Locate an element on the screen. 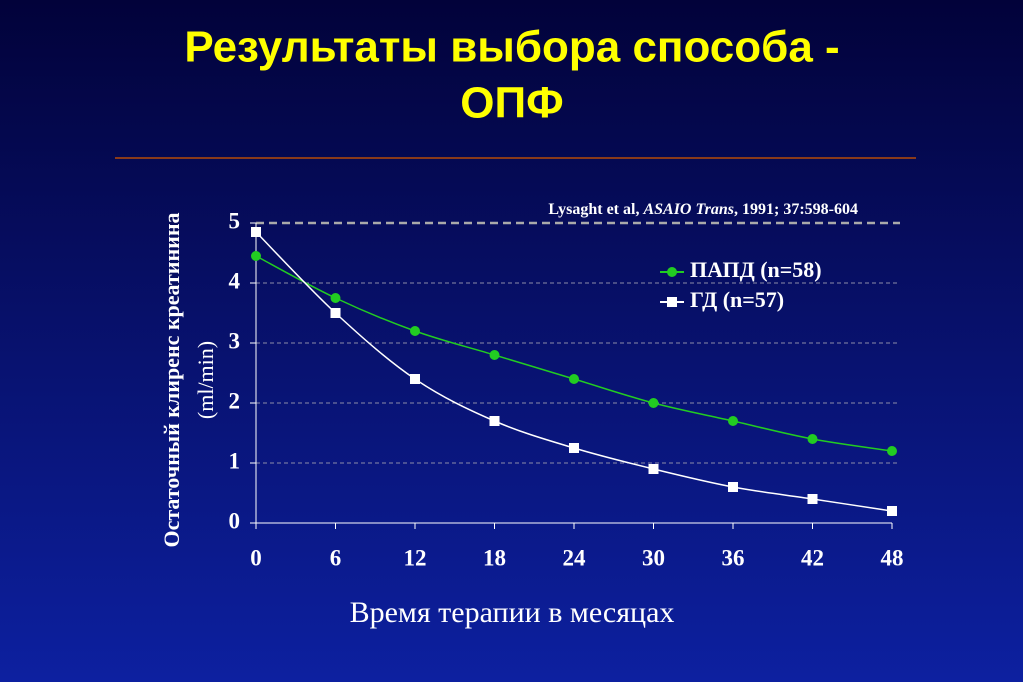 The width and height of the screenshot is (1023, 682). title-line: ОПФ is located at coordinates (511, 103).